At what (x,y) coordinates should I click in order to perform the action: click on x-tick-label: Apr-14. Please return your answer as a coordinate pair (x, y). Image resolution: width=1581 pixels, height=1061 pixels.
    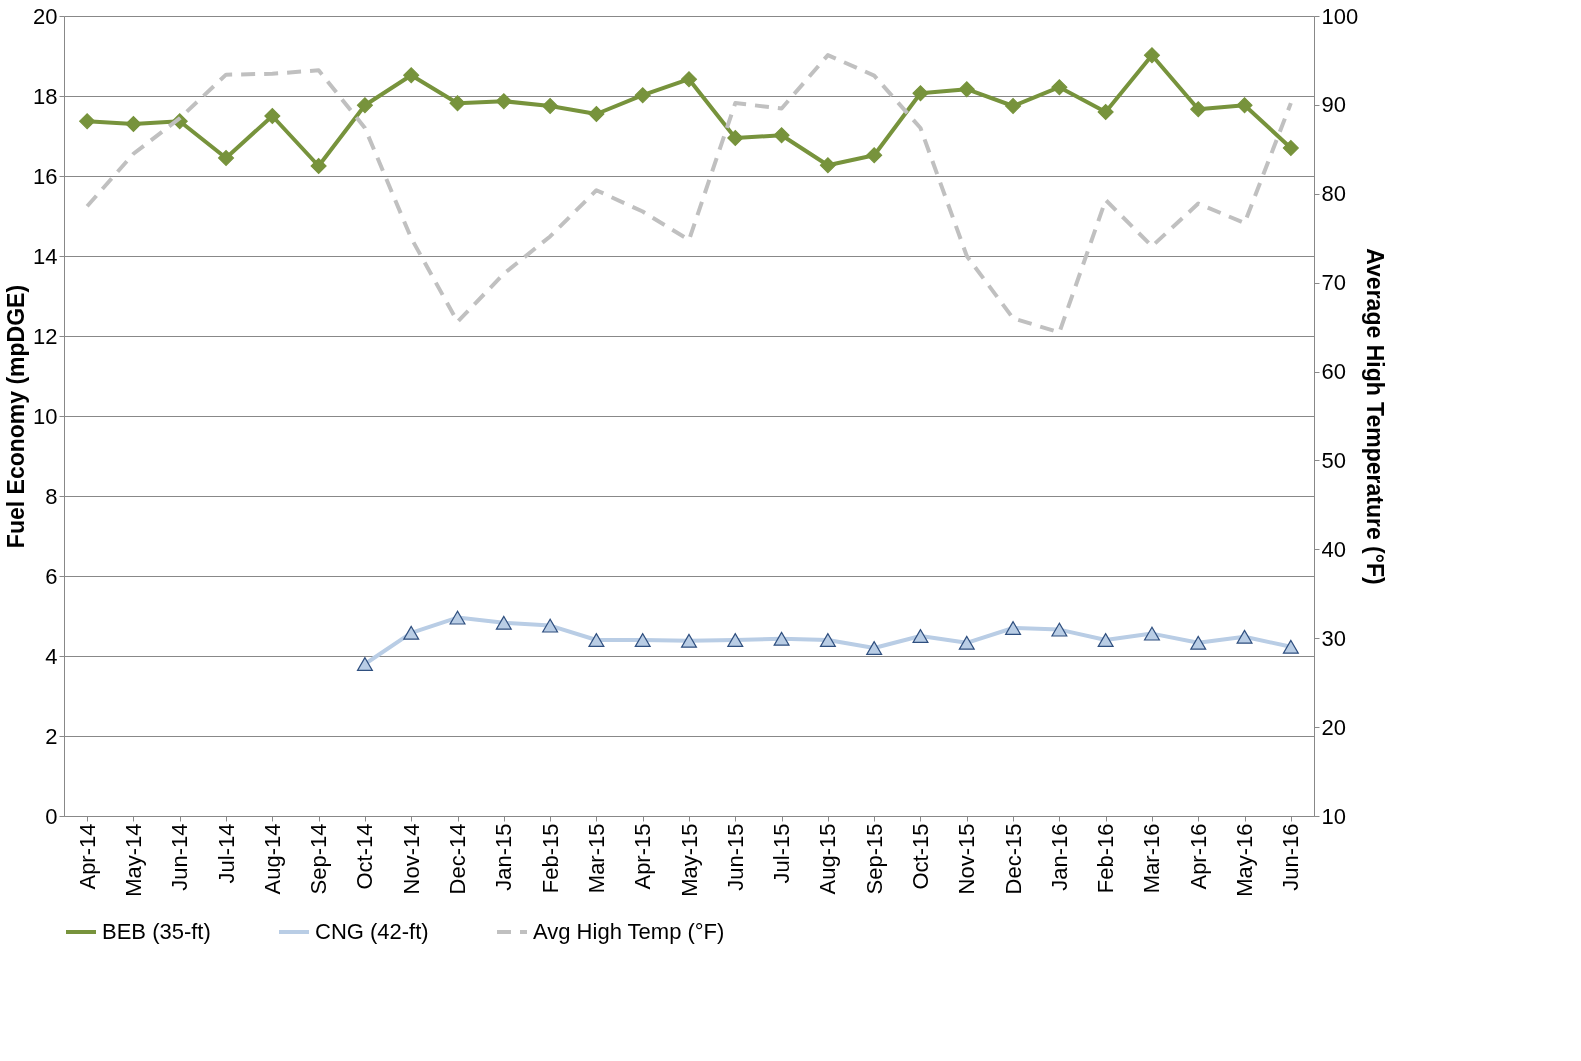
    Looking at the image, I should click on (87, 856).